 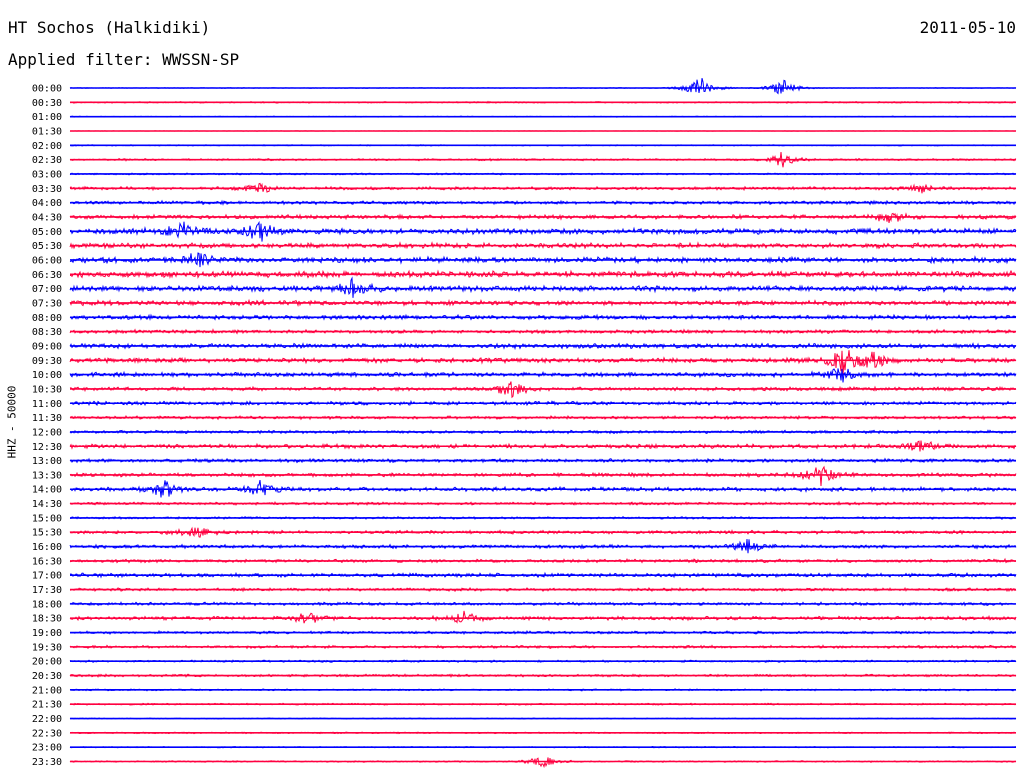 I want to click on row-time-label: 15:30, so click(x=47, y=533).